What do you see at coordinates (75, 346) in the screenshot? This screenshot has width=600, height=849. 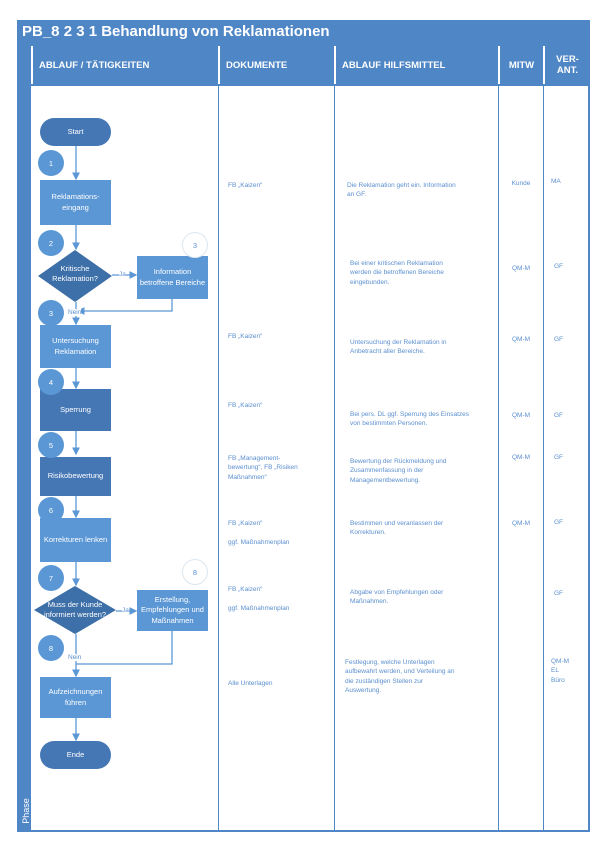 I see `step-untersuchung: Untersuchung Reklamation` at bounding box center [75, 346].